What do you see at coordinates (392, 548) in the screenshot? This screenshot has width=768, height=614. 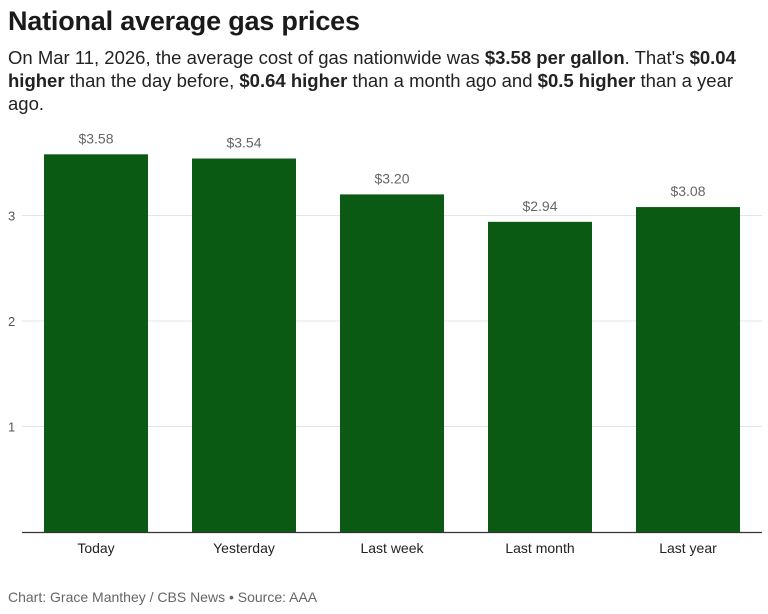 I see `x-tick-label: Last week` at bounding box center [392, 548].